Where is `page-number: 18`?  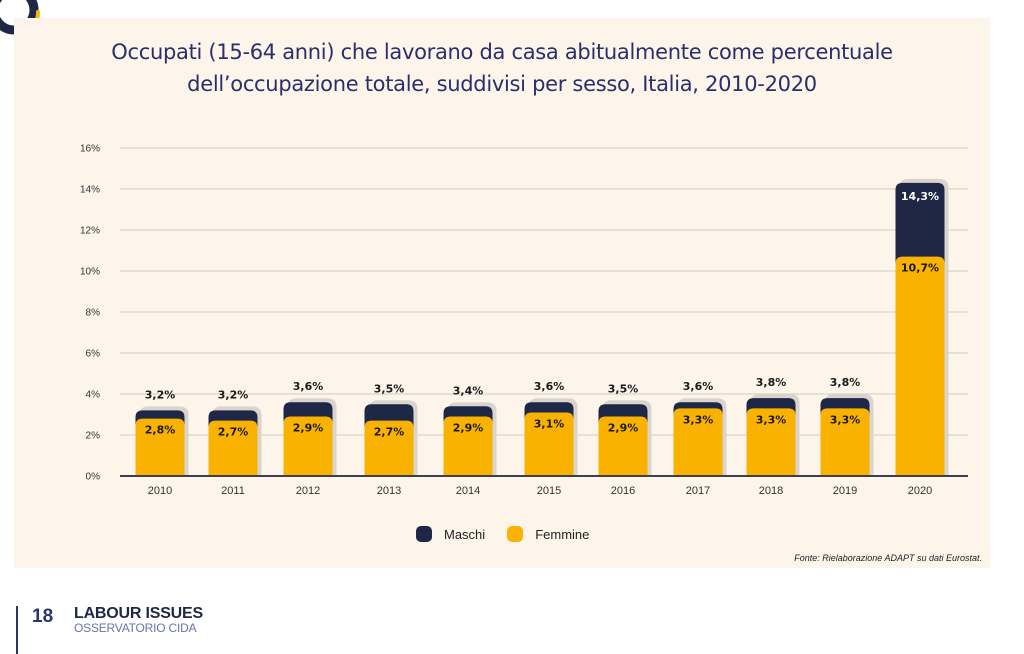
page-number: 18 is located at coordinates (43, 616).